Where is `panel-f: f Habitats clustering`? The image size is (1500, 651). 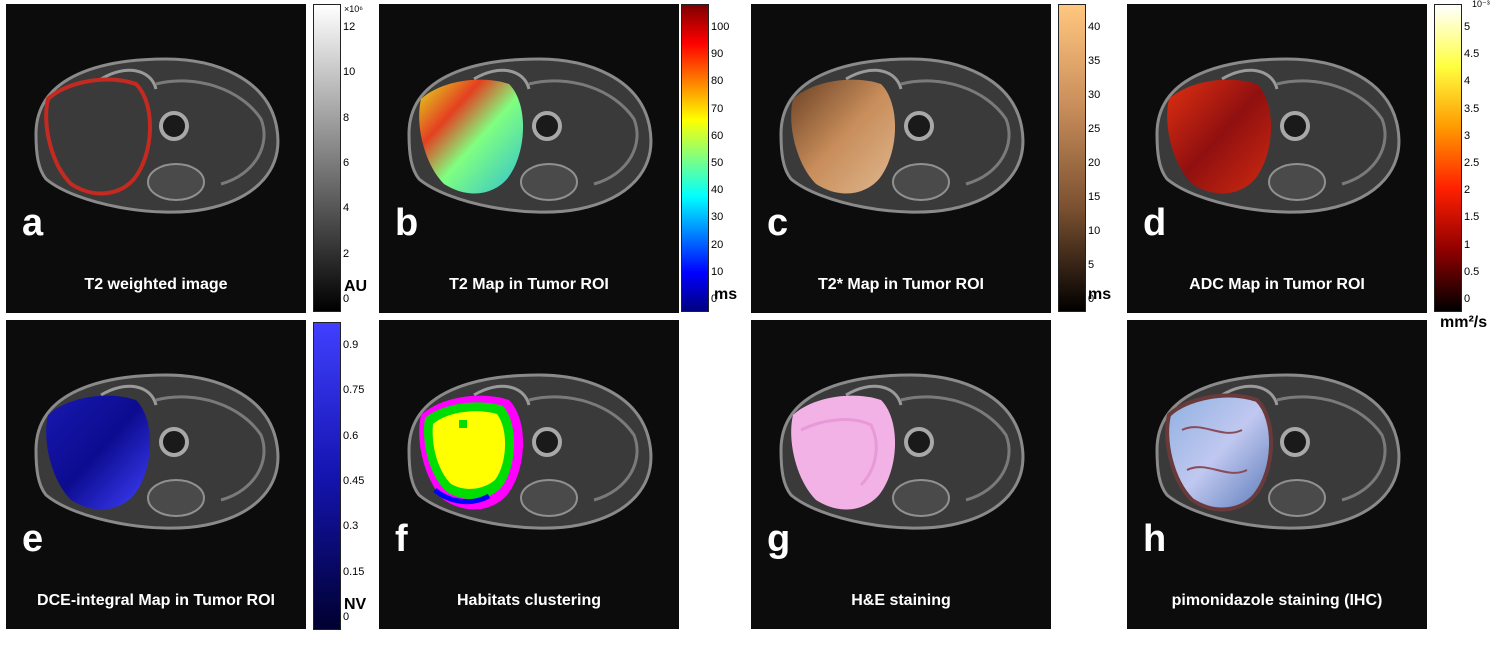
panel-f: f Habitats clustering is located at coordinates (529, 474).